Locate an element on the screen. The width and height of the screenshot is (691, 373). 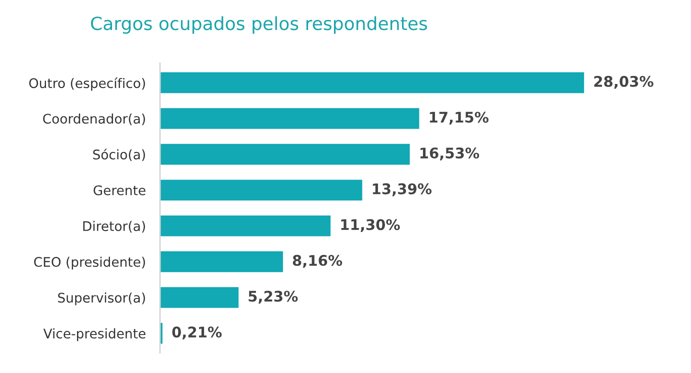
y-tick-label: Outro (específico) is located at coordinates (87, 84).